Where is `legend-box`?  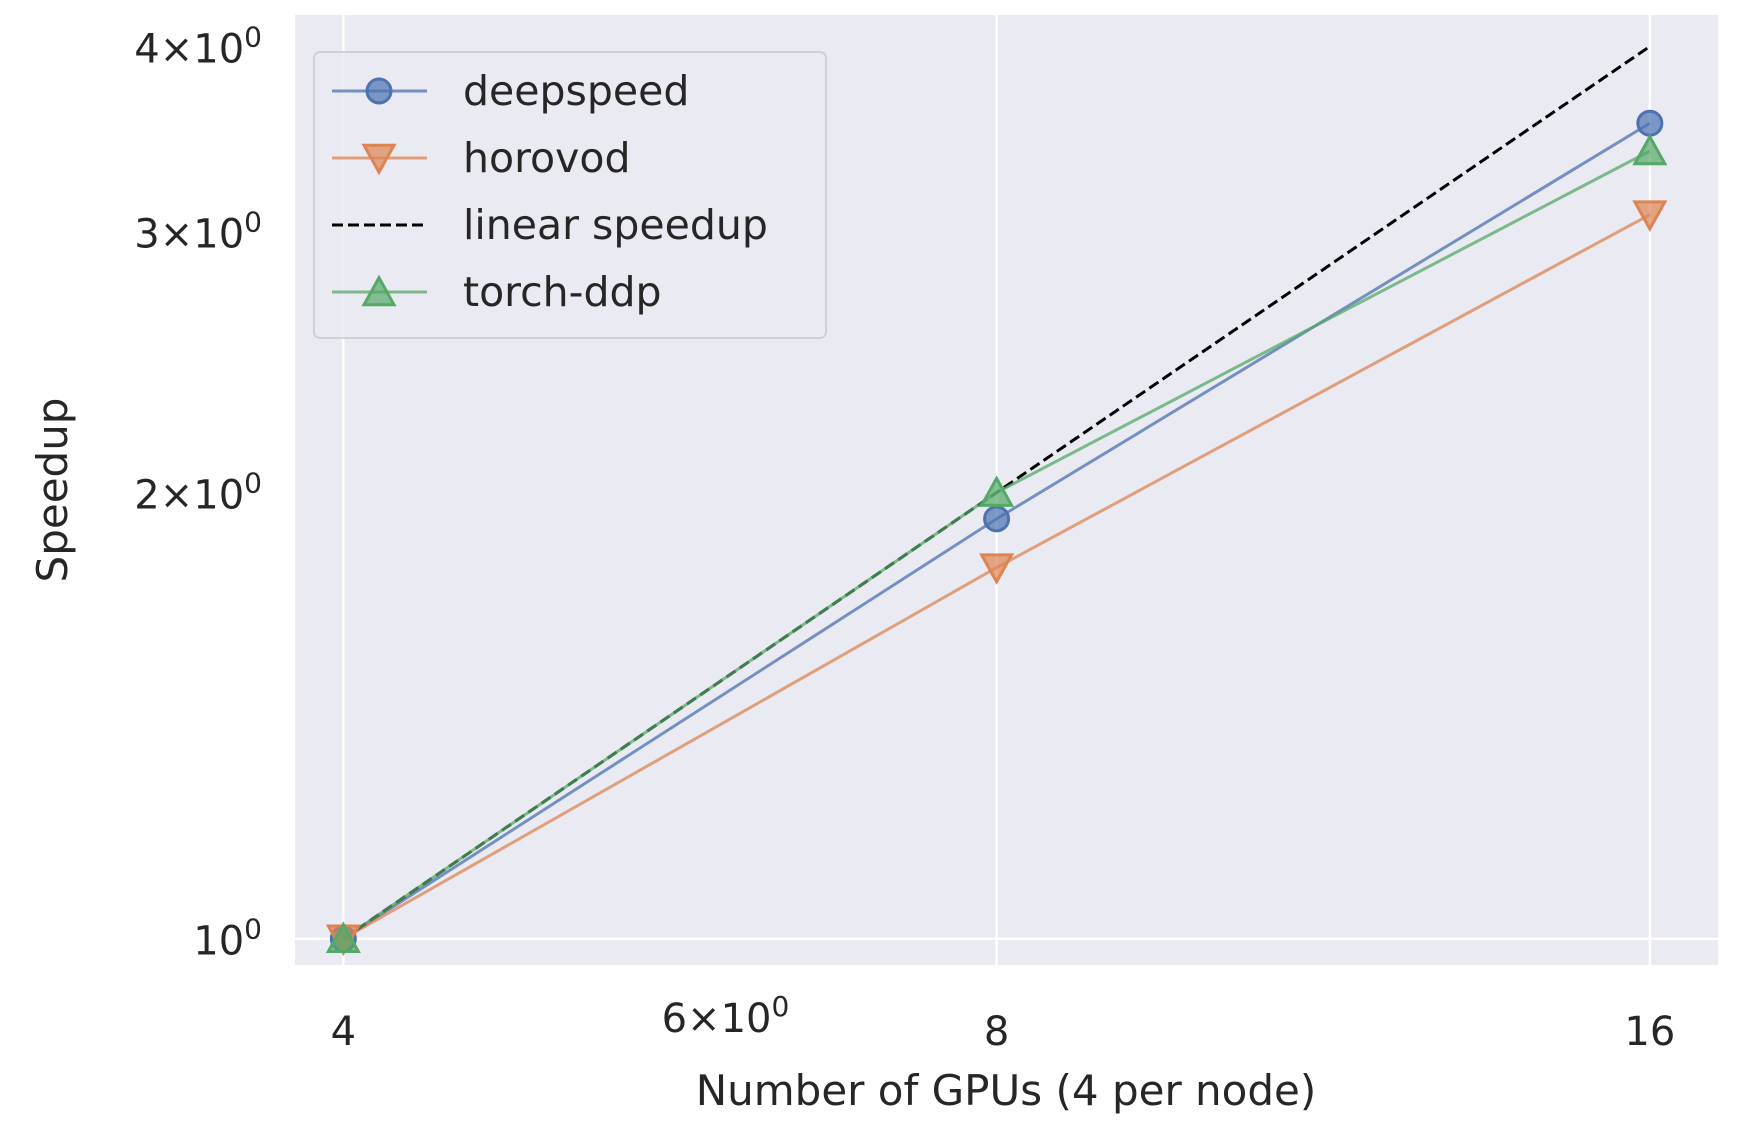 legend-box is located at coordinates (570, 195).